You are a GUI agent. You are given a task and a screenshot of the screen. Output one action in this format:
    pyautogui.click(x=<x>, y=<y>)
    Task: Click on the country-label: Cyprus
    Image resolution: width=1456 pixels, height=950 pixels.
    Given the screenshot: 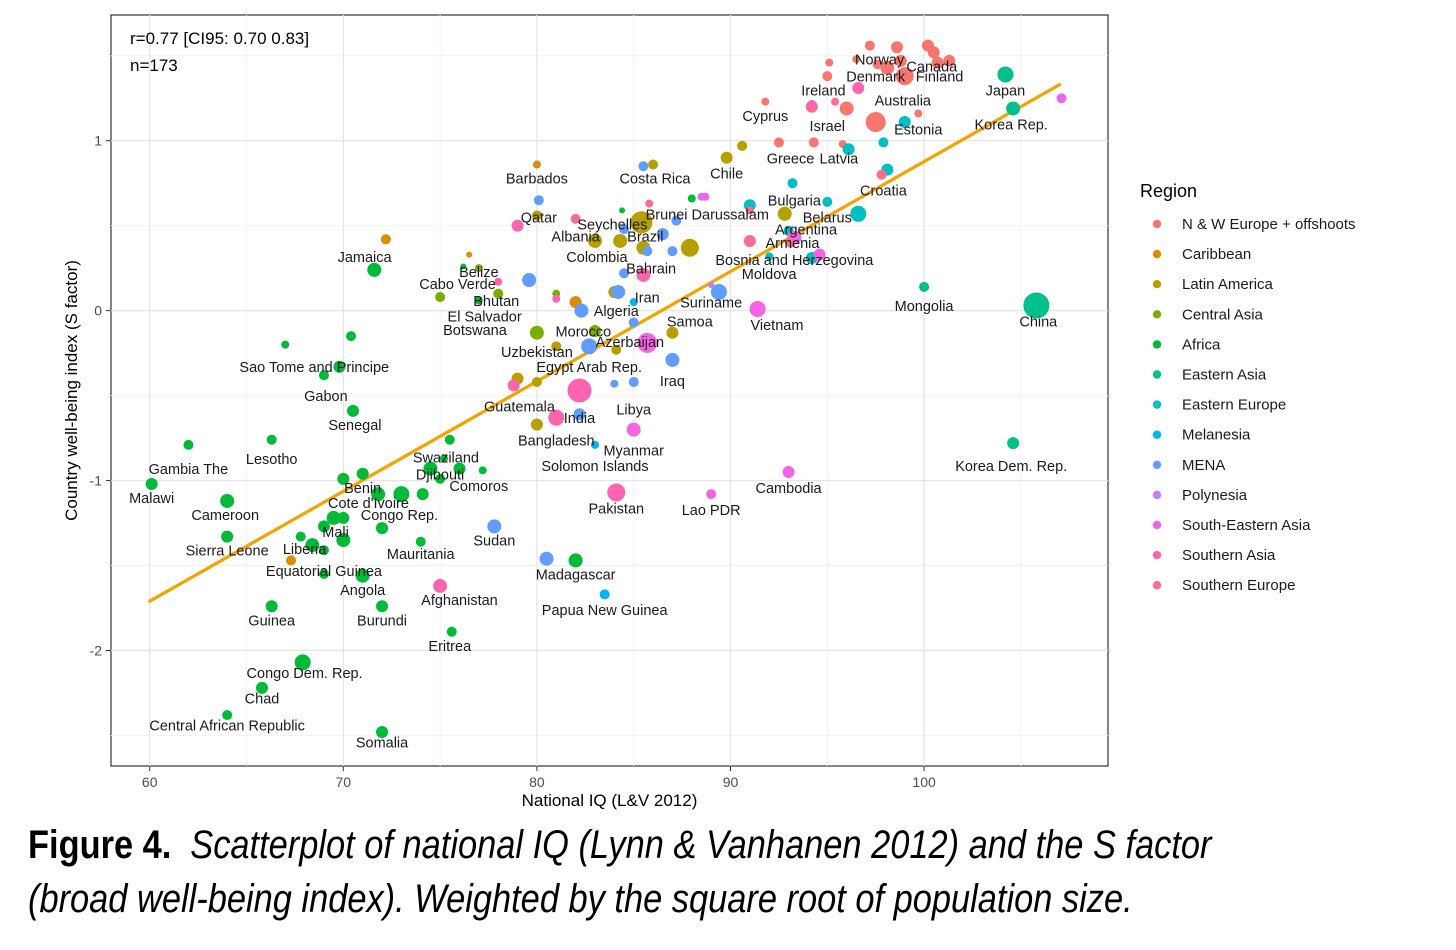 What is the action you would take?
    pyautogui.click(x=765, y=117)
    